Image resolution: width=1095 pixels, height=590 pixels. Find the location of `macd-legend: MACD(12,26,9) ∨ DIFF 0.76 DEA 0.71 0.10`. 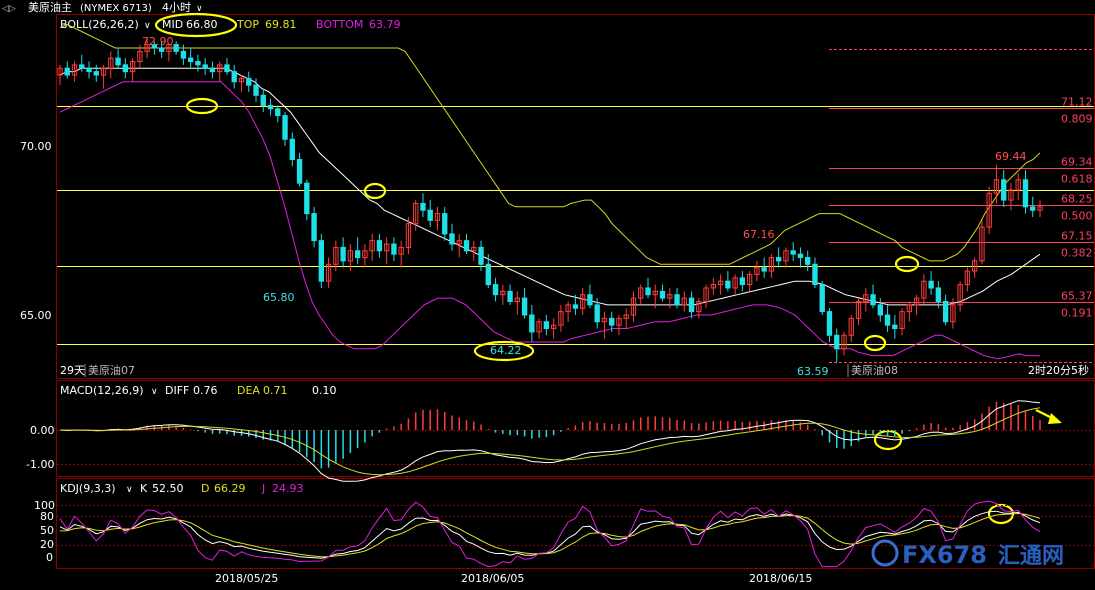

macd-legend: MACD(12,26,9) ∨ DIFF 0.76 DEA 0.71 0.10 is located at coordinates (198, 390).